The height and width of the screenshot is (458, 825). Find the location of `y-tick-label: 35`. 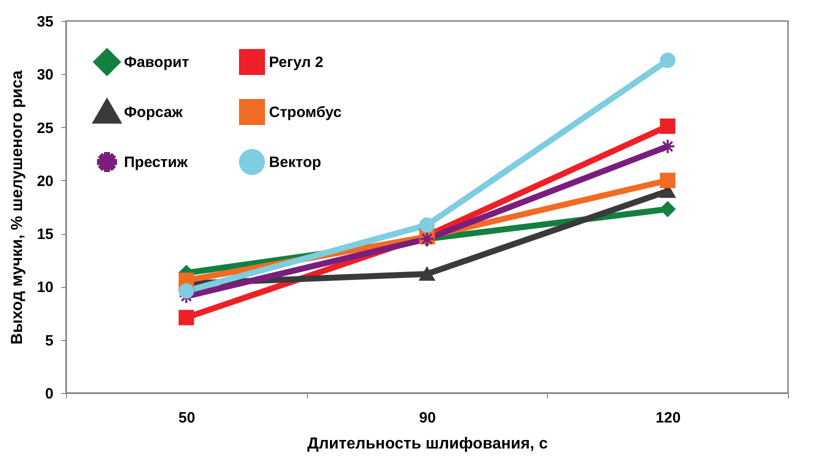

y-tick-label: 35 is located at coordinates (45, 22).